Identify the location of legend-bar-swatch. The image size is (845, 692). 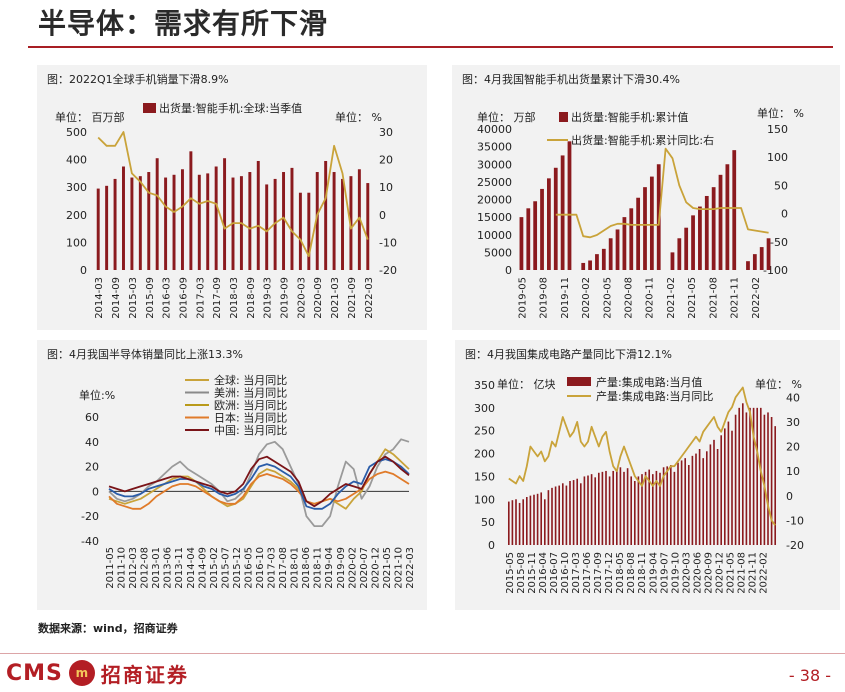
(579, 381).